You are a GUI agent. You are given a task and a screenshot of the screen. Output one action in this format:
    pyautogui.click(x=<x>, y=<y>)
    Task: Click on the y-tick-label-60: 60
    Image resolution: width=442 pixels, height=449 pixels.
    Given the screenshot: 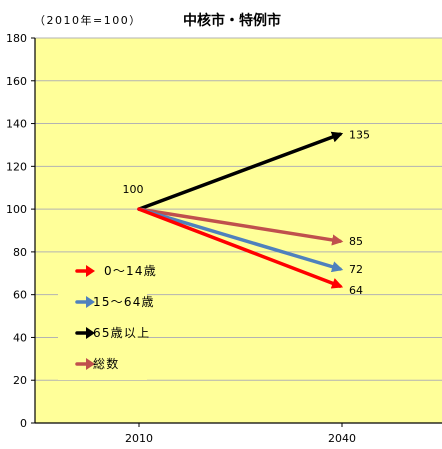 What is the action you would take?
    pyautogui.click(x=20, y=295)
    